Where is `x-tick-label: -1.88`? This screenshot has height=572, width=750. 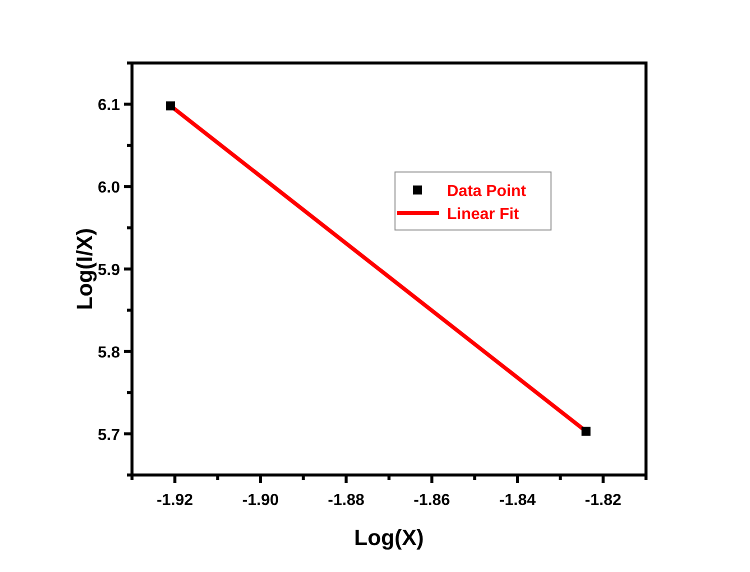 x-tick-label: -1.88 is located at coordinates (346, 500).